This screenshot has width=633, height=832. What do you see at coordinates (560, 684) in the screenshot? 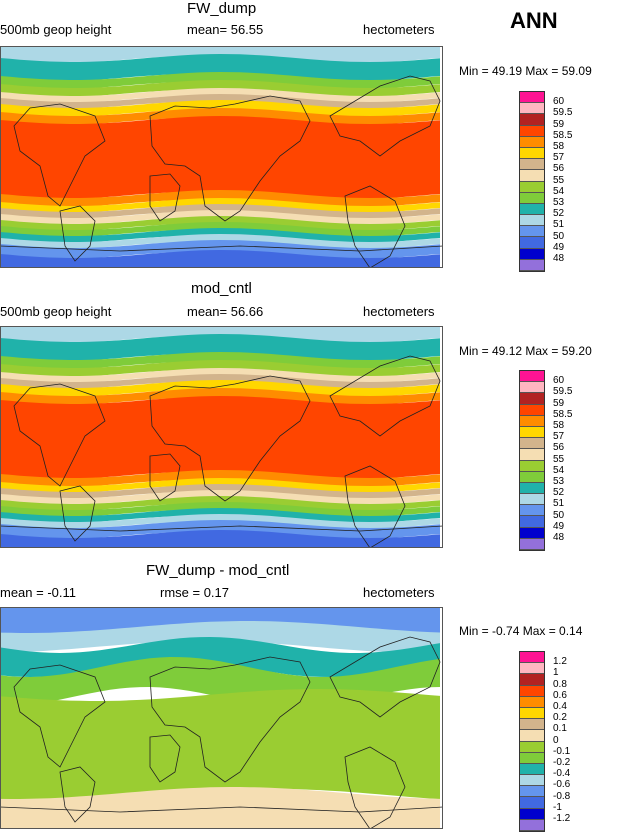
I see `colorbar-tick-label: 0.8` at bounding box center [560, 684].